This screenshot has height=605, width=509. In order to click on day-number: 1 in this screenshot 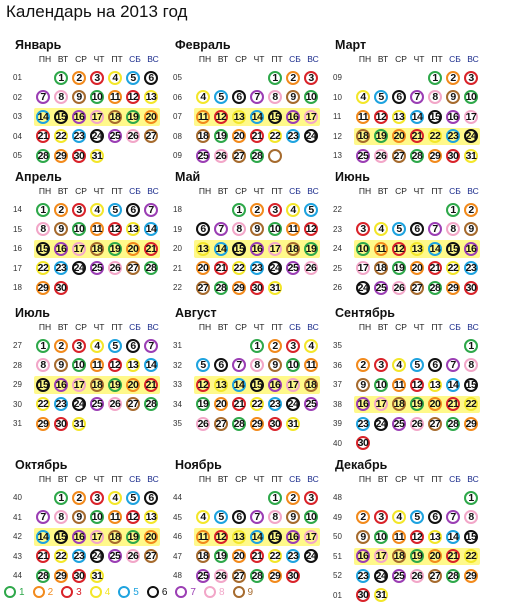, I will do `click(43, 210)`.